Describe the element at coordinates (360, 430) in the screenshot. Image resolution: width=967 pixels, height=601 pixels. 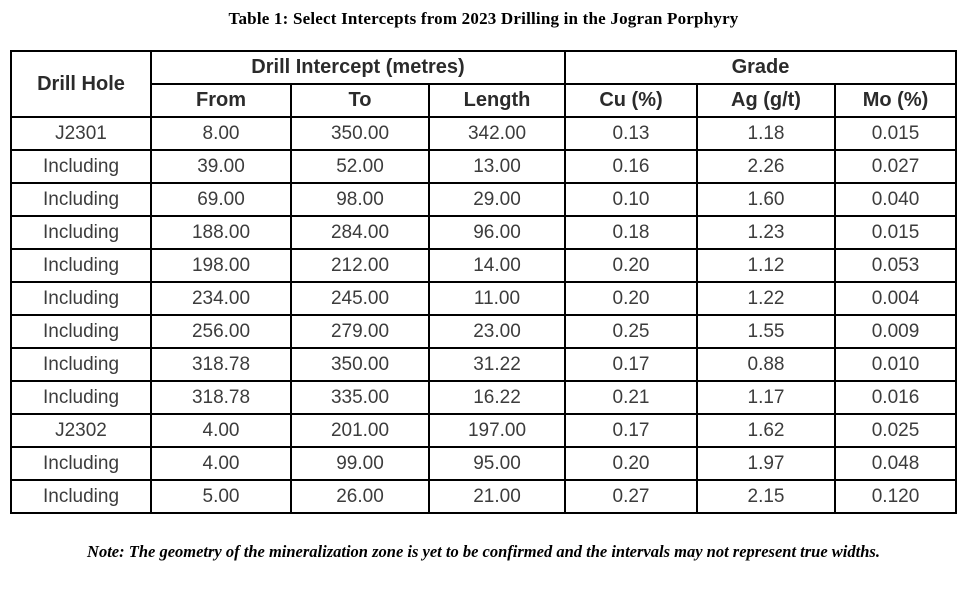
I see `cell-to: 201.00` at that location.